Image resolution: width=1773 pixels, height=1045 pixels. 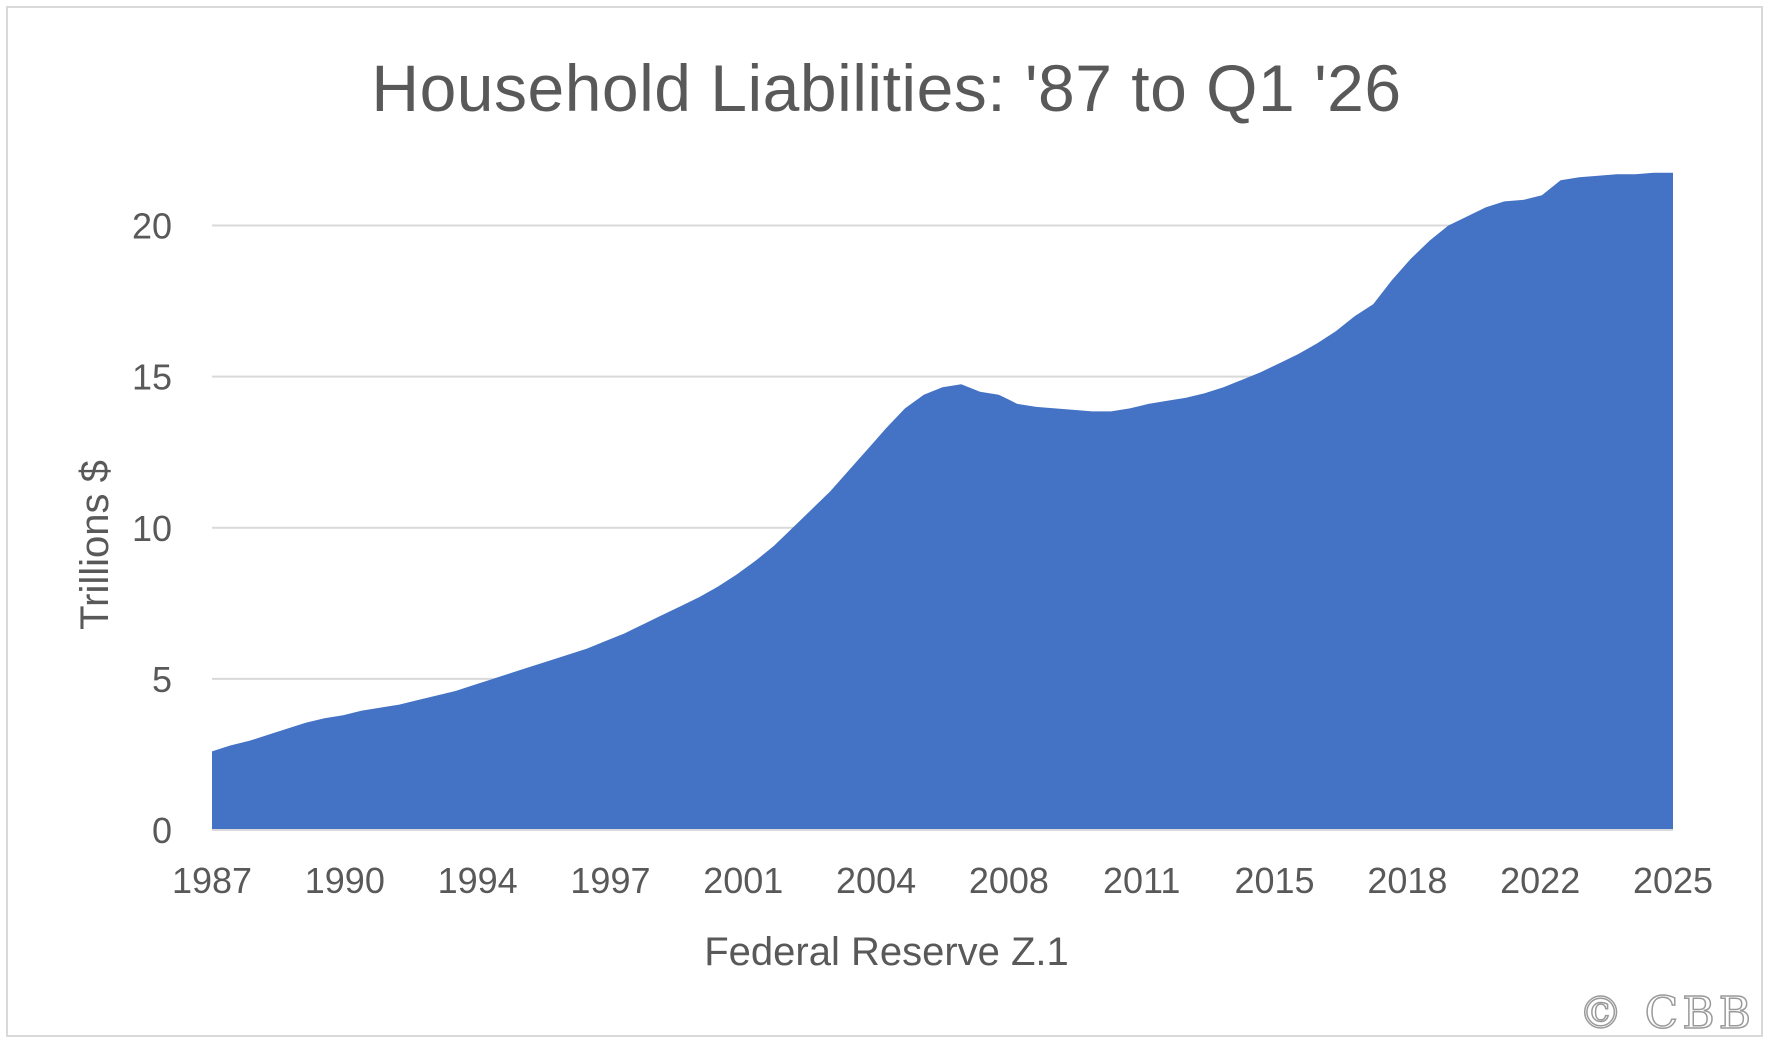 I want to click on x-axis-label: Federal Reserve Z.1, so click(x=886, y=952).